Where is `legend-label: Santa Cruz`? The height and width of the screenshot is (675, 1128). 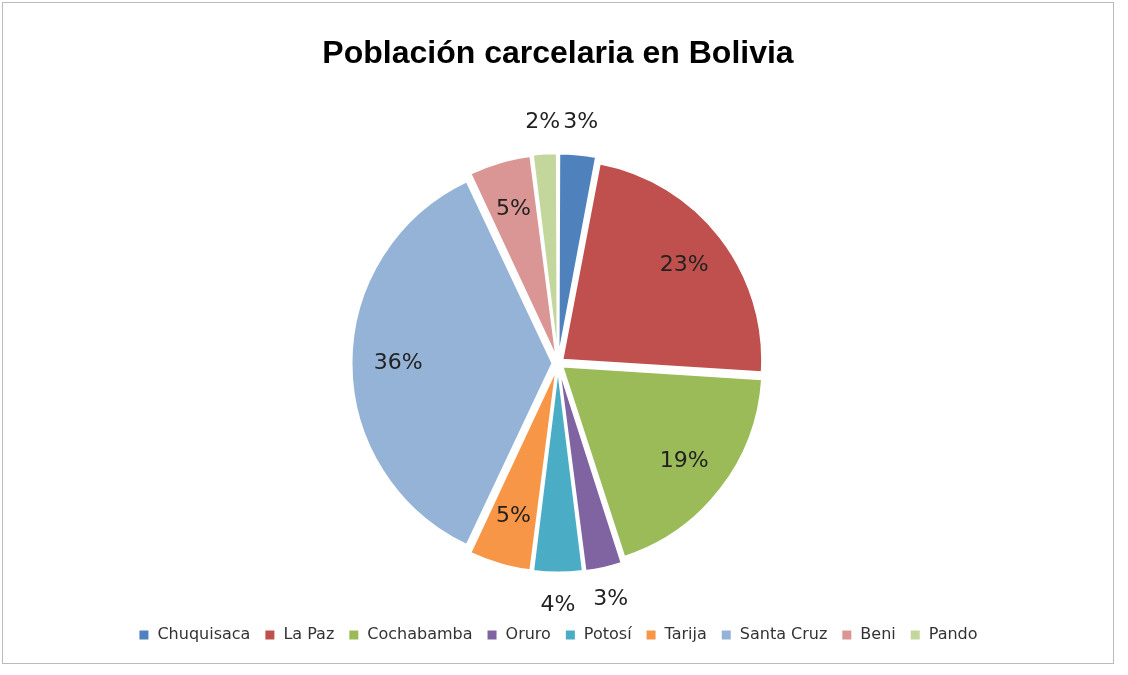 legend-label: Santa Cruz is located at coordinates (783, 634).